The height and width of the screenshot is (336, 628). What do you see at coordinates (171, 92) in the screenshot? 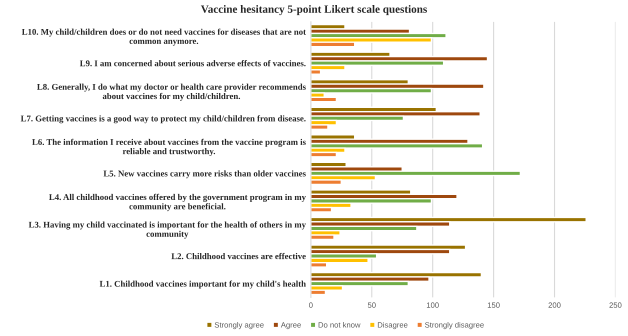
I see `y-tick-label: L8. Generally, I do what my doctor or health care provider recommends about vaccines for my child/children.` at bounding box center [171, 92].